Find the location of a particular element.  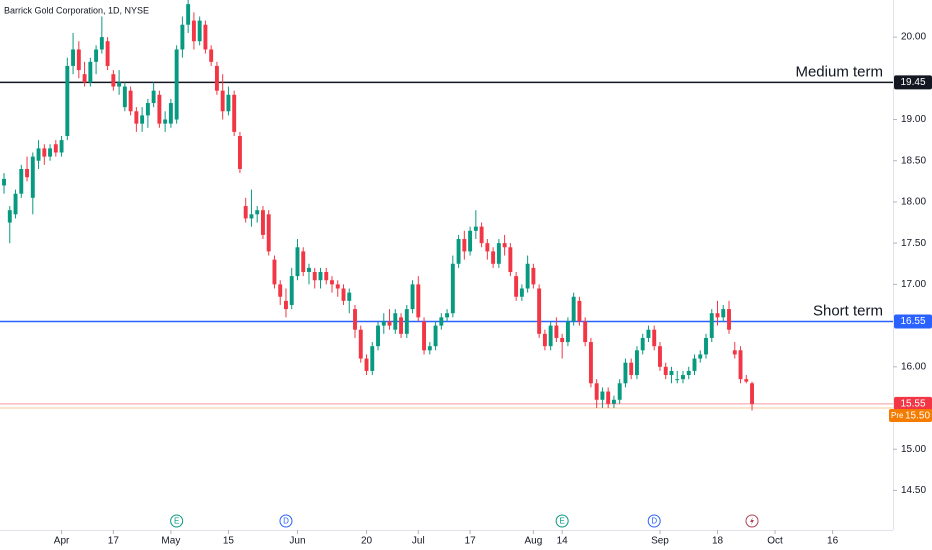

y-tick-label: 16.00 is located at coordinates (913, 366).